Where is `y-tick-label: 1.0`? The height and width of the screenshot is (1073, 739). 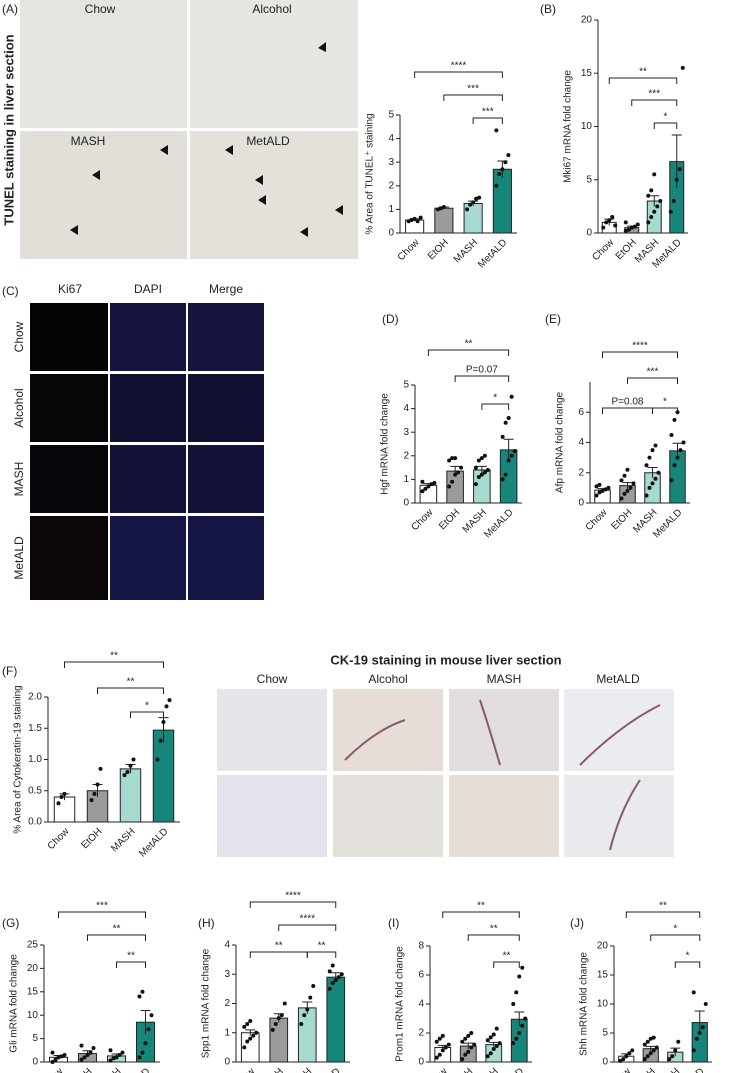 y-tick-label: 1.0 is located at coordinates (35, 759).